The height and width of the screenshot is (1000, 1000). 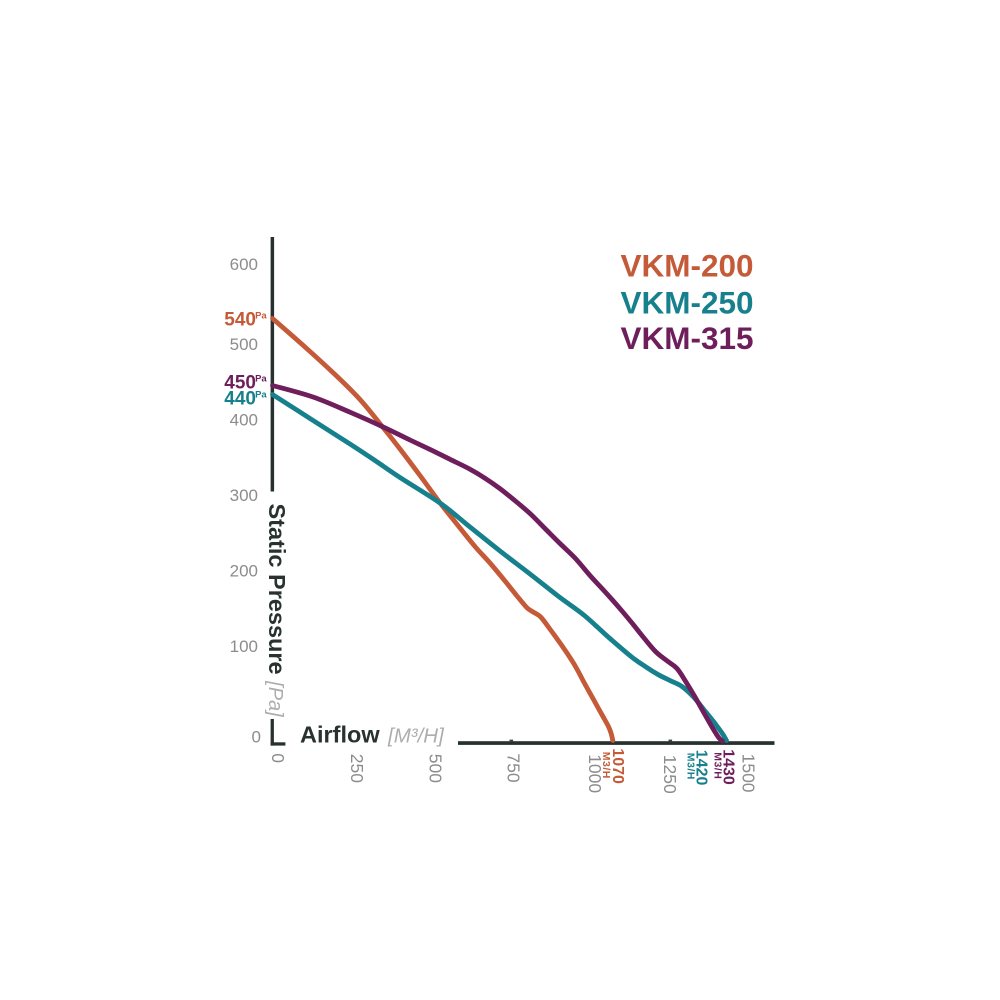 I want to click on svg-text: 400, so click(x=244, y=420).